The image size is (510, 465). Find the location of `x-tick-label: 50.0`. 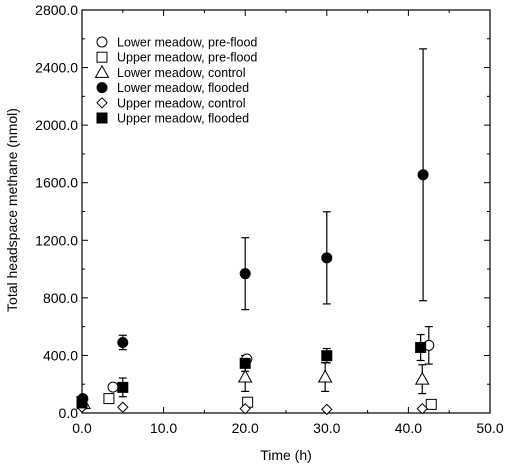

x-tick-label: 50.0 is located at coordinates (489, 428).